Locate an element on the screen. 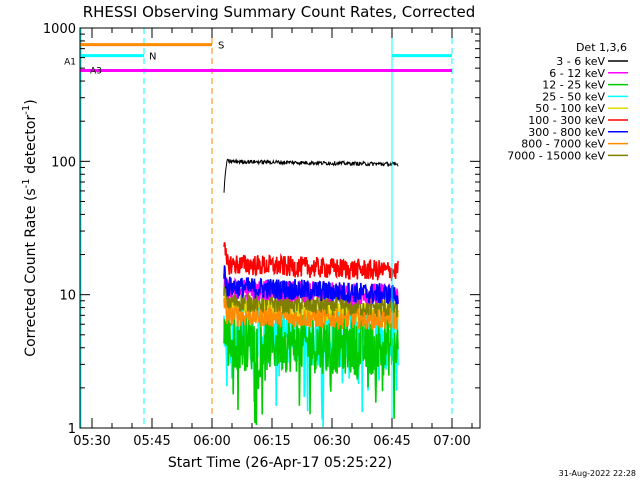  y-axis-label-sup1: -1 is located at coordinates (26, 183).